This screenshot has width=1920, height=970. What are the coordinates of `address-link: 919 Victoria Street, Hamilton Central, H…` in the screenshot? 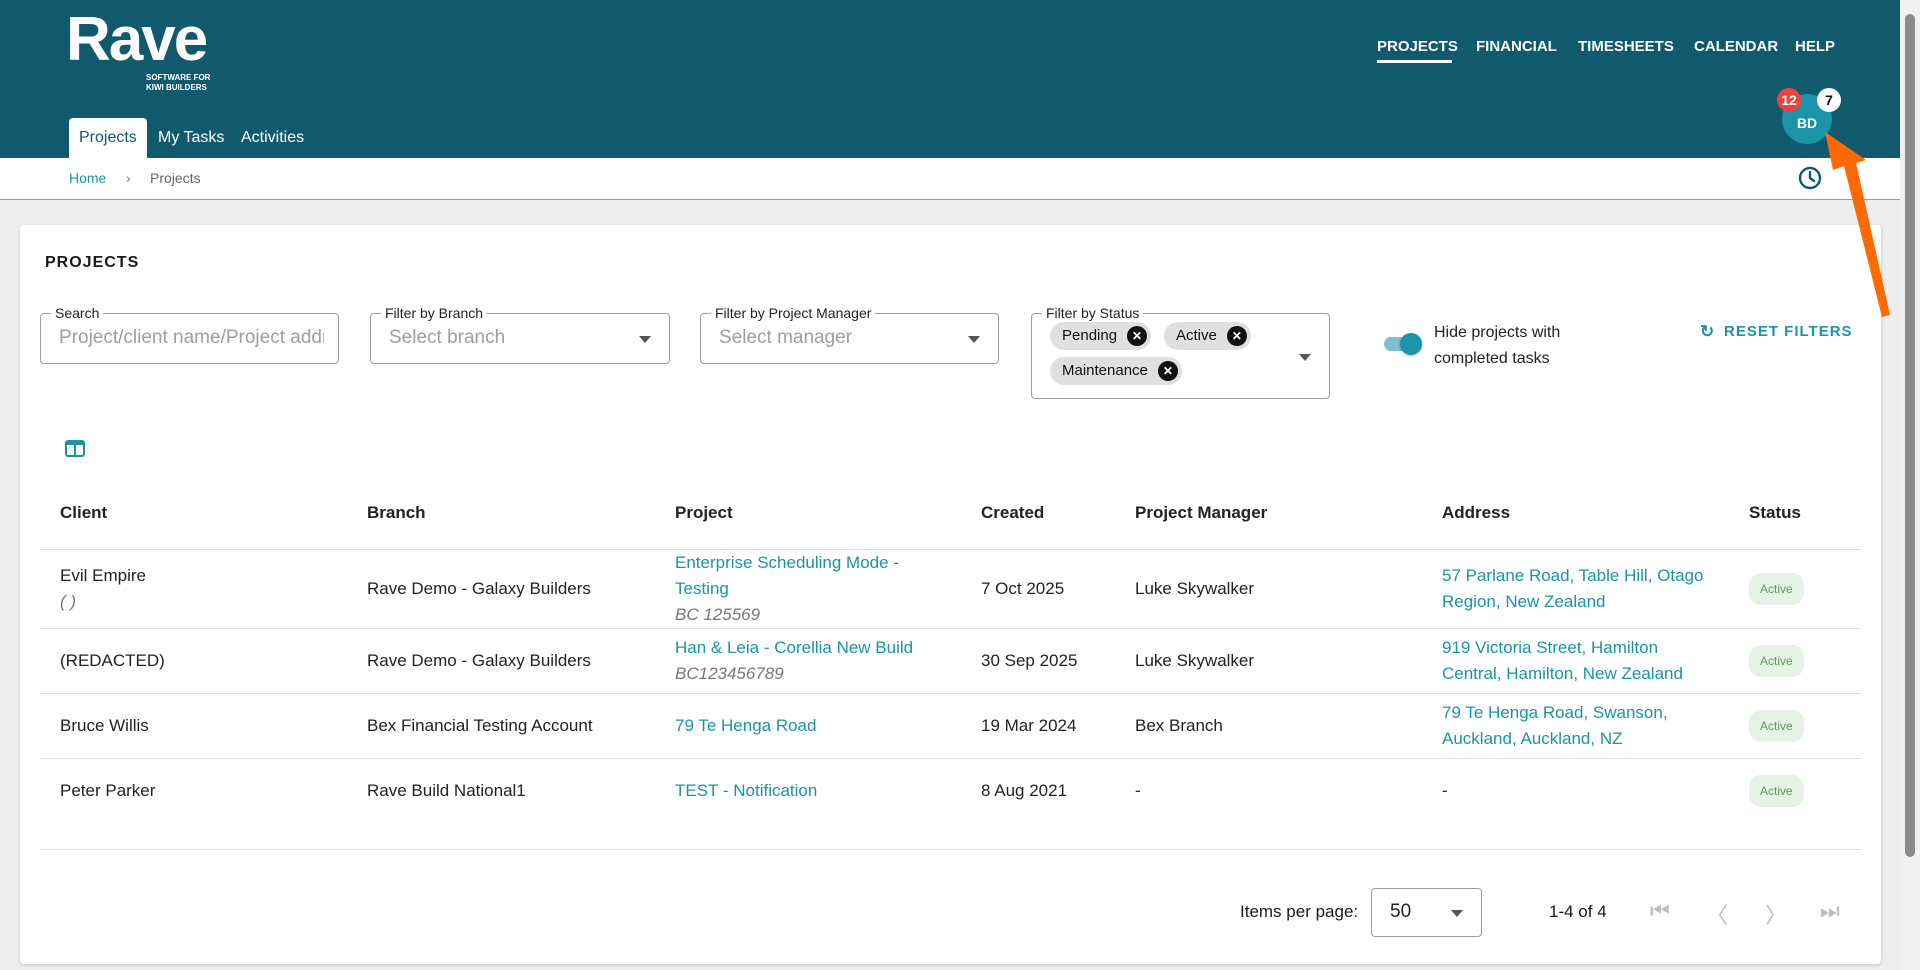 It's located at (1562, 660).